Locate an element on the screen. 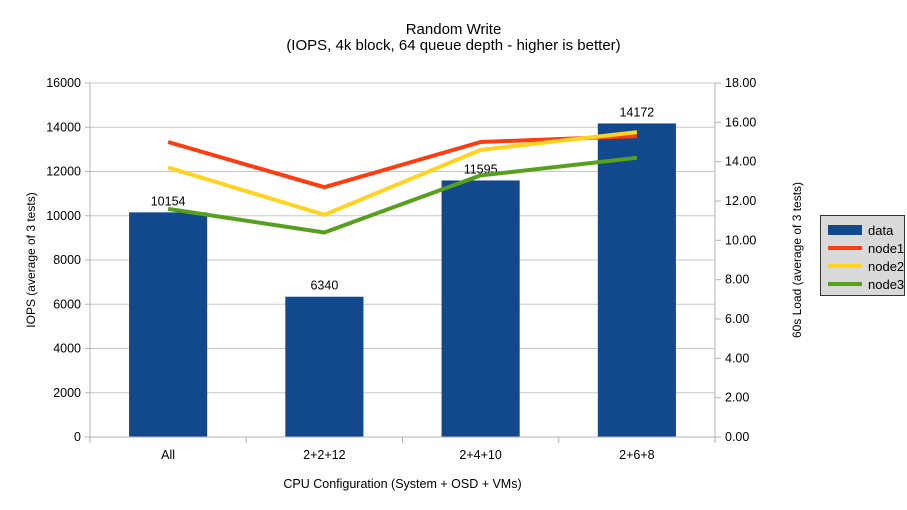 The height and width of the screenshot is (510, 907). right-axis-tick-label: 14.00 is located at coordinates (740, 162).